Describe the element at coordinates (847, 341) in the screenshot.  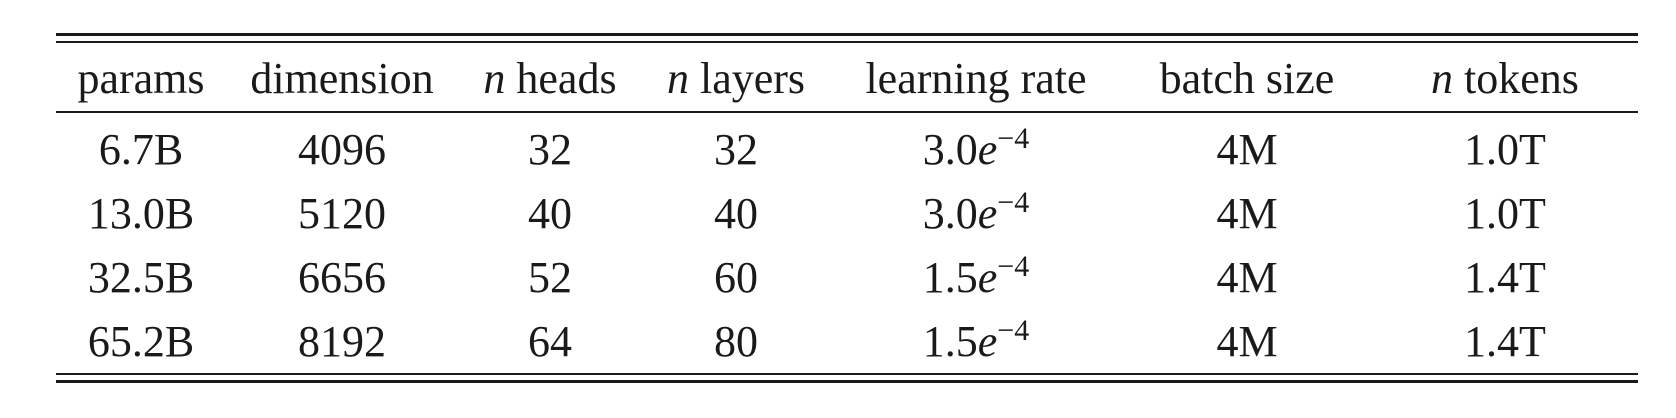
I see `table-row: 65.2B 8192 64 80 1.5e−4 4M 1.4T` at that location.